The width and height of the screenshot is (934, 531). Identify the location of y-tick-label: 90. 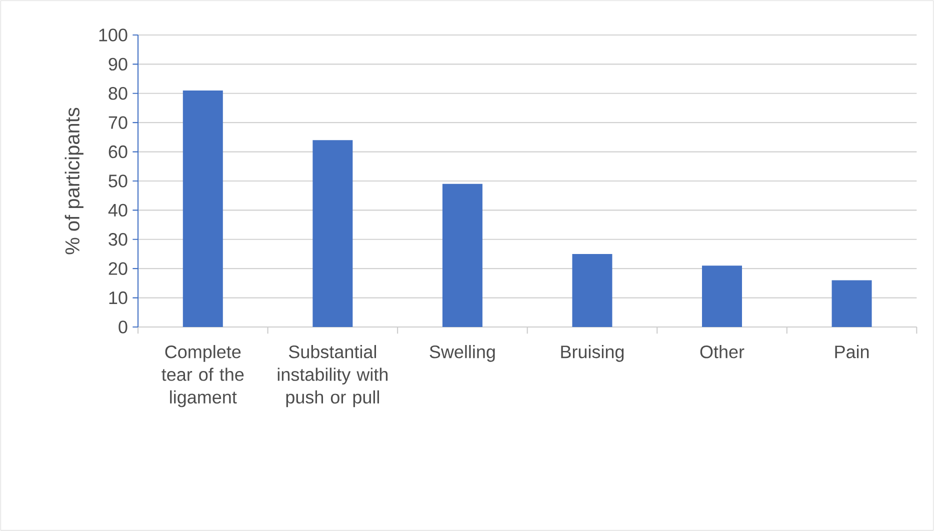
(118, 64).